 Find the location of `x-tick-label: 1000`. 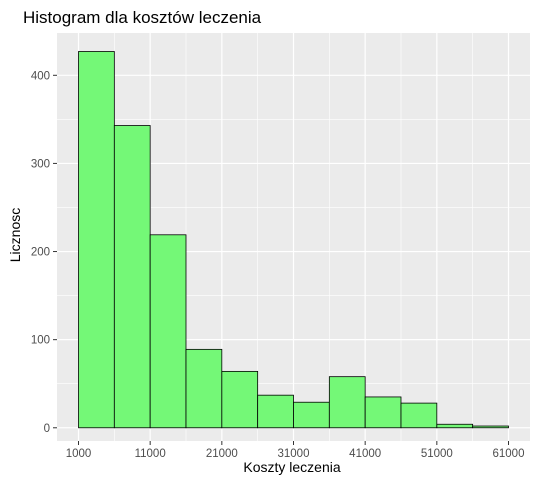

x-tick-label: 1000 is located at coordinates (79, 454).